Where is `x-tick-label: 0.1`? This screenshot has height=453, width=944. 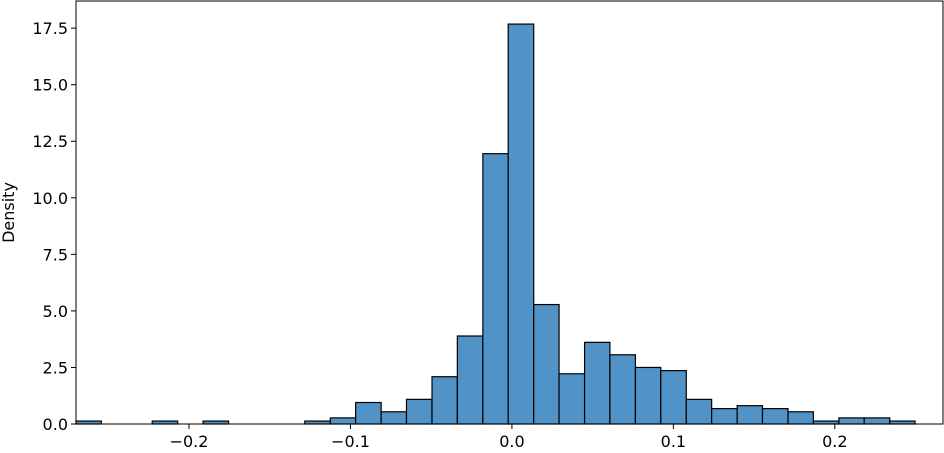
x-tick-label: 0.1 is located at coordinates (673, 441).